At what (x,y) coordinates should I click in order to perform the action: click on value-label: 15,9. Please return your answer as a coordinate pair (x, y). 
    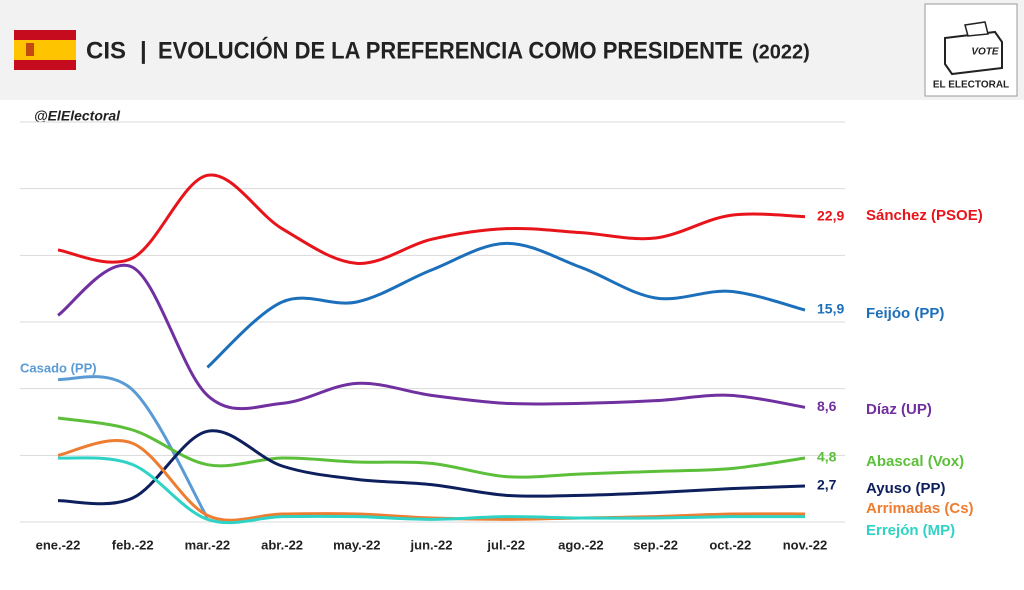
    Looking at the image, I should click on (830, 309).